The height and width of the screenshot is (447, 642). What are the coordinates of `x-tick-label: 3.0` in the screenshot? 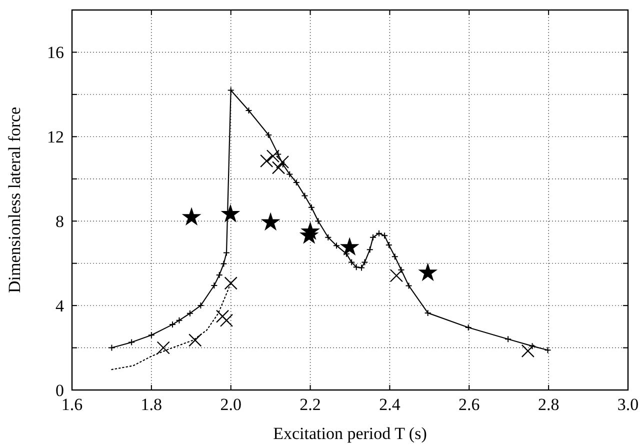 It's located at (628, 404).